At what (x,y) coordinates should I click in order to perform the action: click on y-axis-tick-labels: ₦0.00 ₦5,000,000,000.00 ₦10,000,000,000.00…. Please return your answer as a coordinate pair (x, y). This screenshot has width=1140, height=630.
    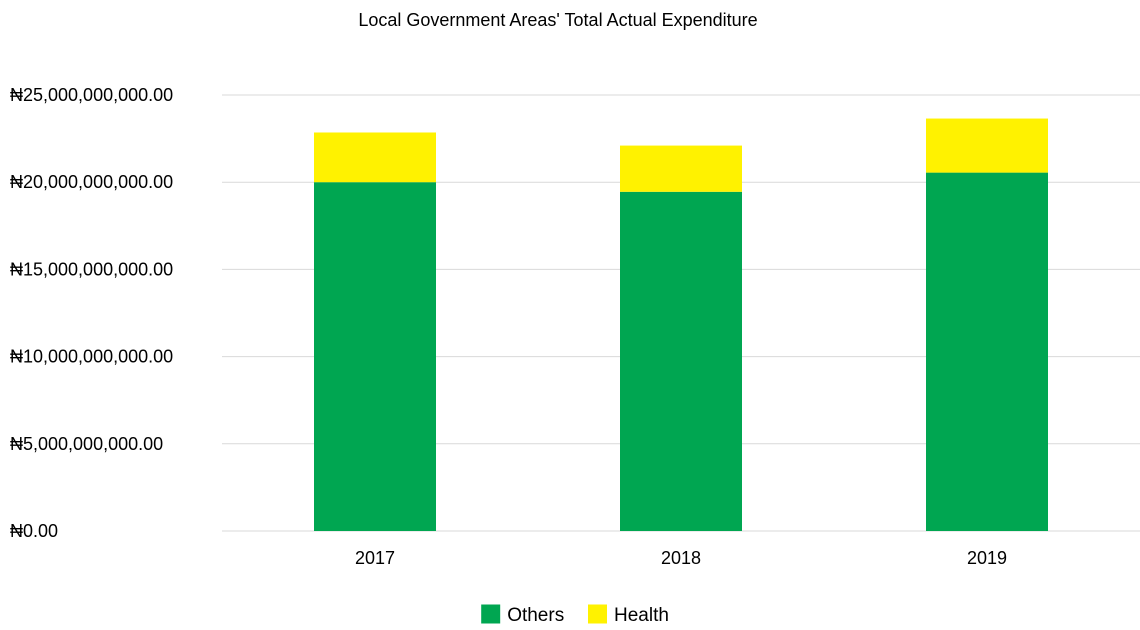
    Looking at the image, I should click on (91, 313).